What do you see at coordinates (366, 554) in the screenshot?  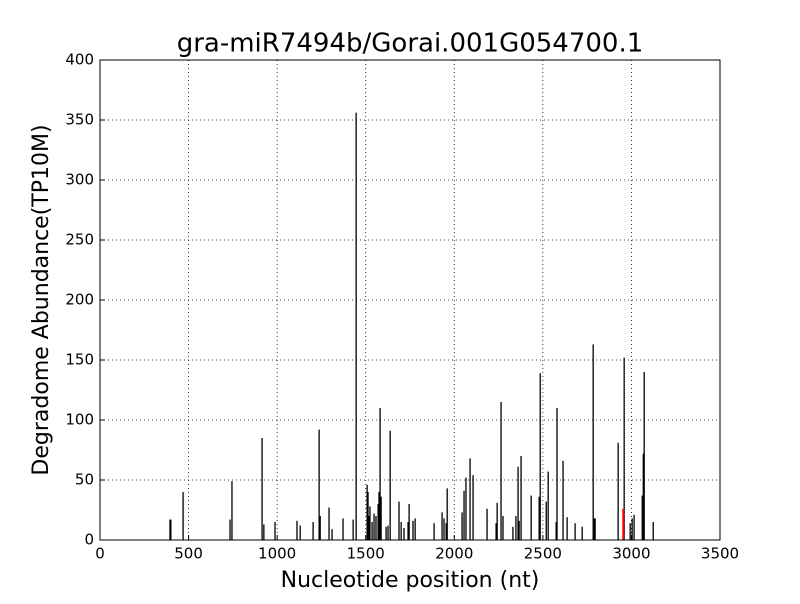 I see `x-tick-label: 1500` at bounding box center [366, 554].